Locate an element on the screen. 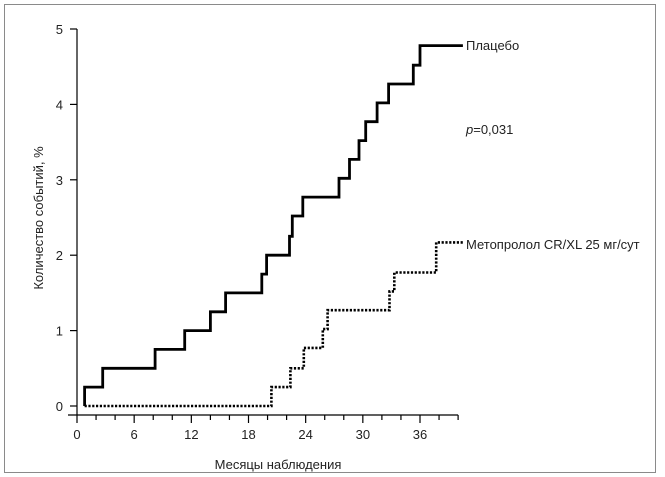 This screenshot has height=477, width=665. x-tick-label: 30 is located at coordinates (363, 434).